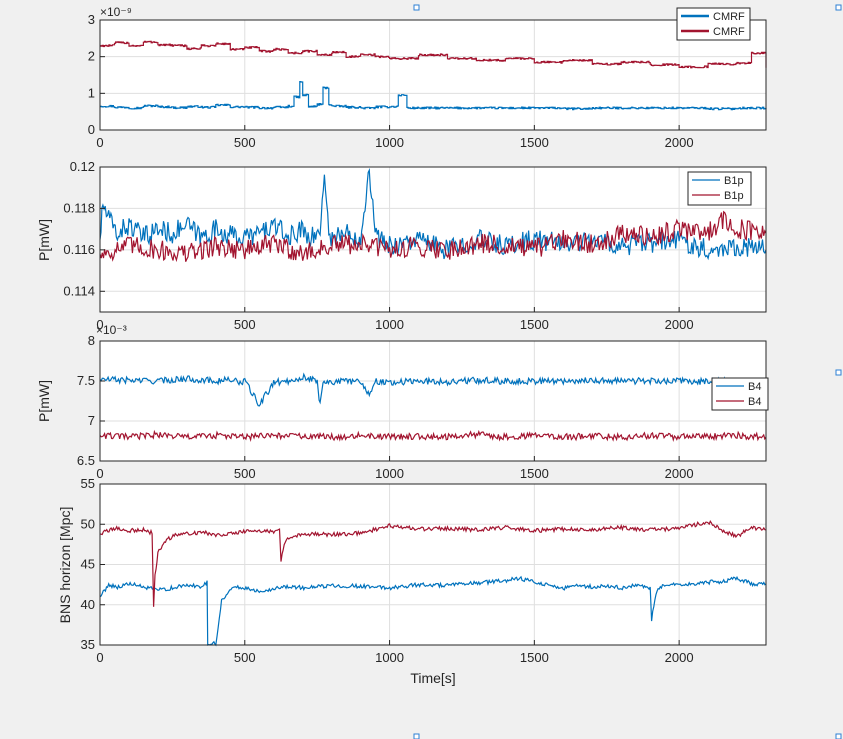 The width and height of the screenshot is (843, 739). What do you see at coordinates (88, 604) in the screenshot?
I see `y-tick-label: 40` at bounding box center [88, 604].